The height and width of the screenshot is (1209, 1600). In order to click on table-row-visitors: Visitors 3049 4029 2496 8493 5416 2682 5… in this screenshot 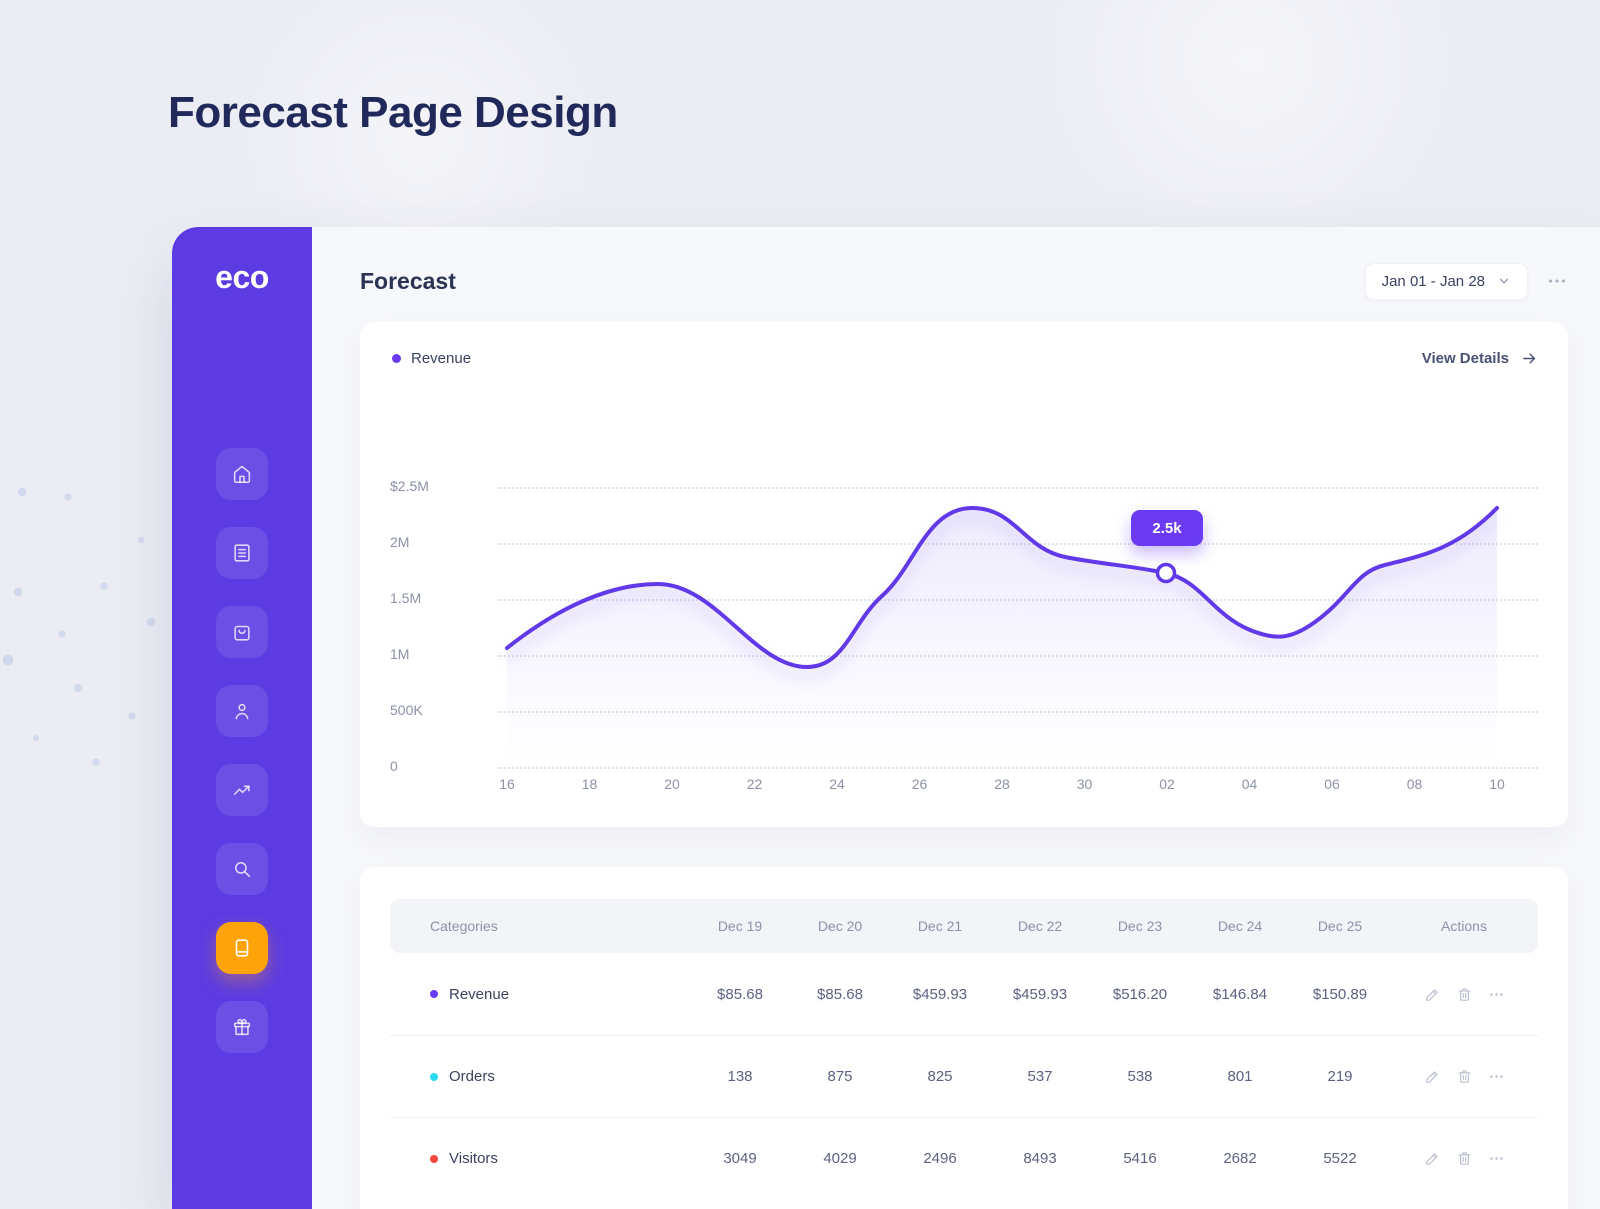, I will do `click(964, 1158)`.